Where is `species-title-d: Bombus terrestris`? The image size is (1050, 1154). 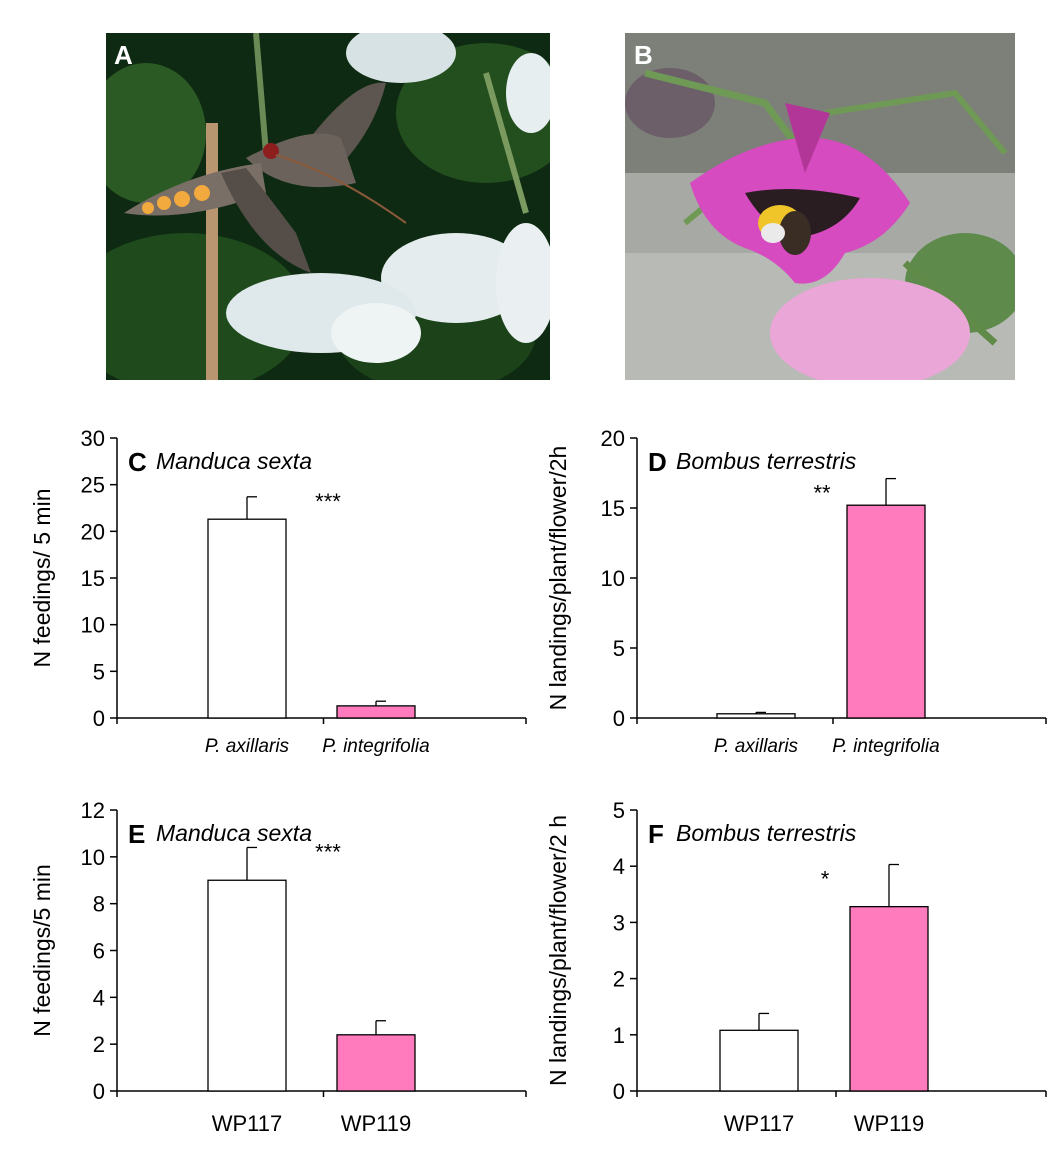
species-title-d: Bombus terrestris is located at coordinates (766, 461).